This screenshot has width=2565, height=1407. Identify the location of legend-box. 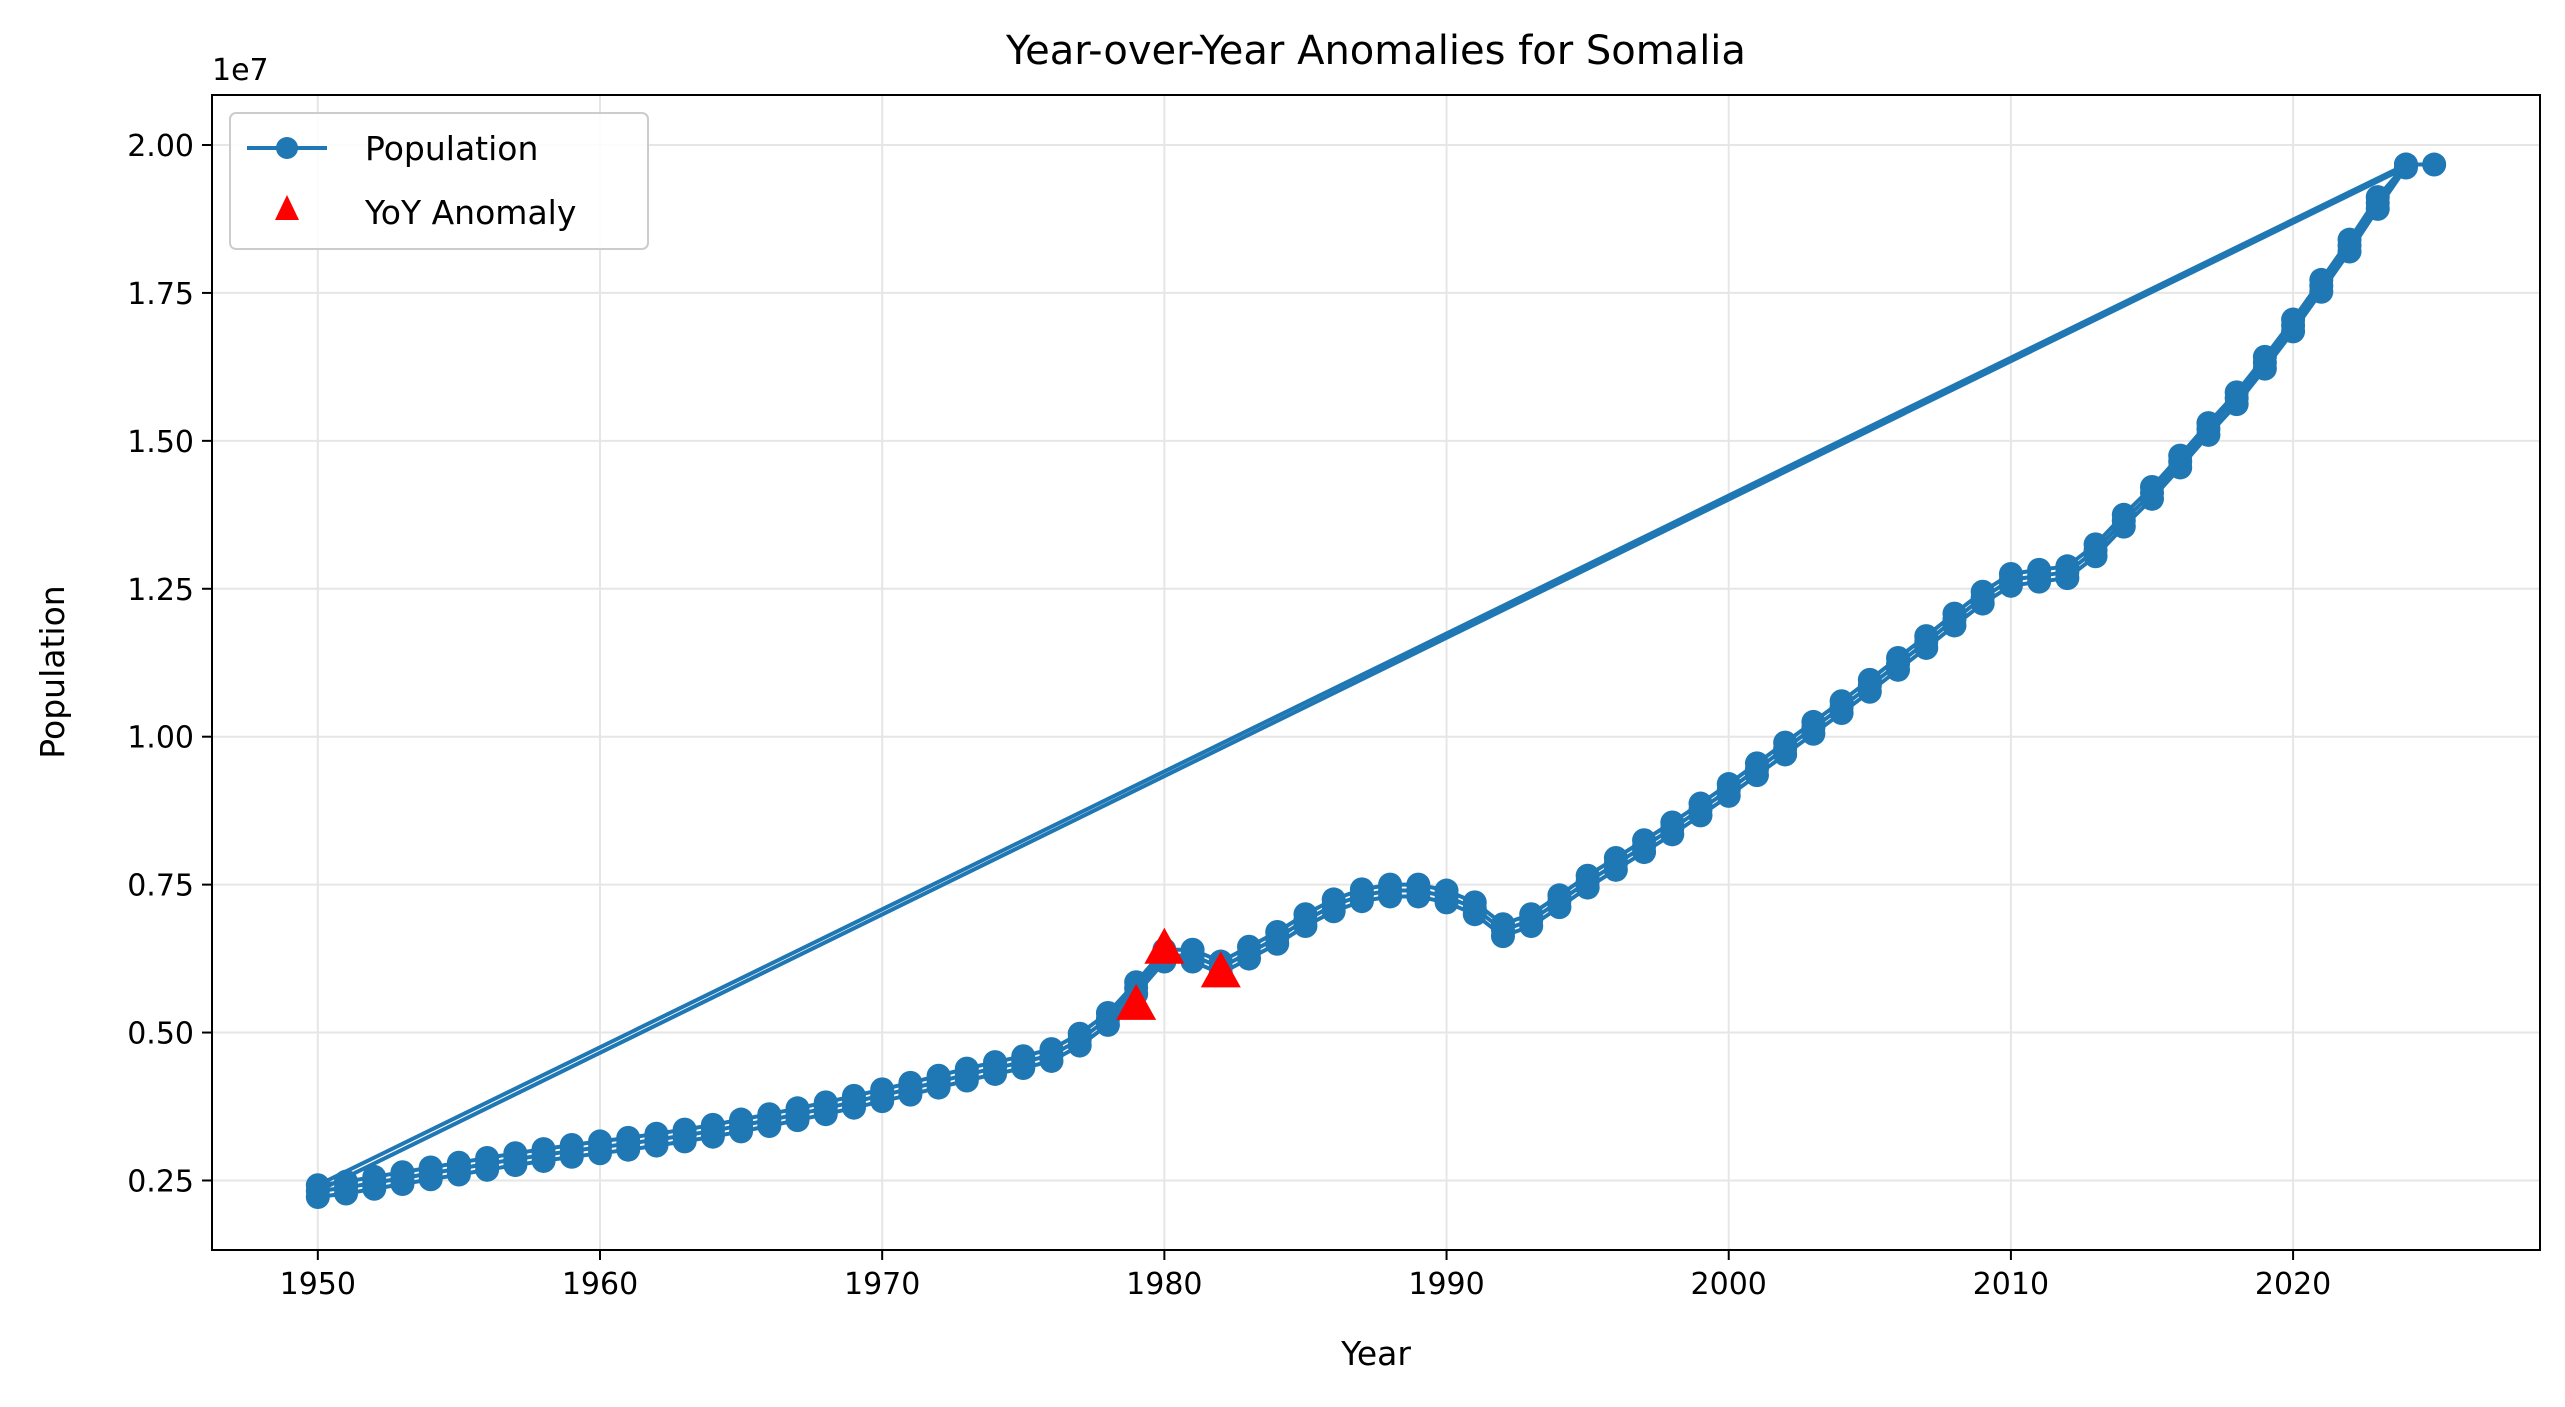
(439, 181).